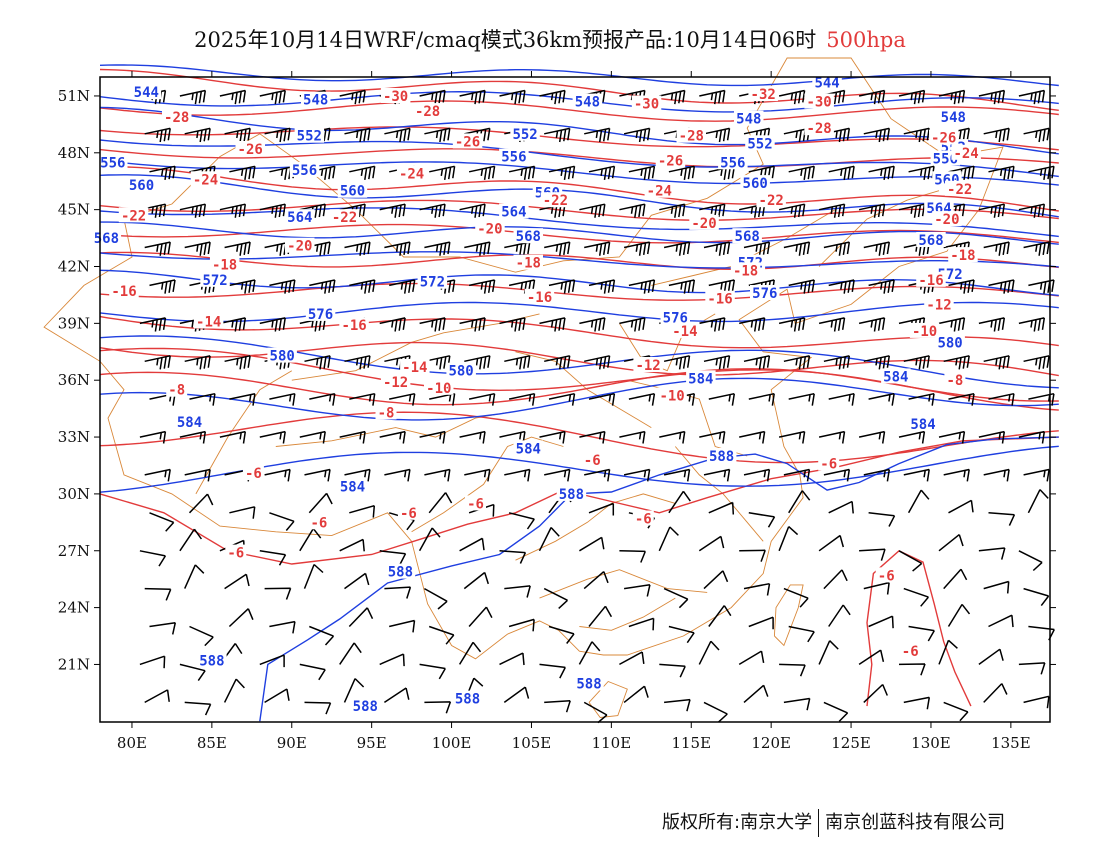 Image resolution: width=1100 pixels, height=850 pixels. Describe the element at coordinates (608, 699) in the screenshot. I see `hainan-outline` at that location.